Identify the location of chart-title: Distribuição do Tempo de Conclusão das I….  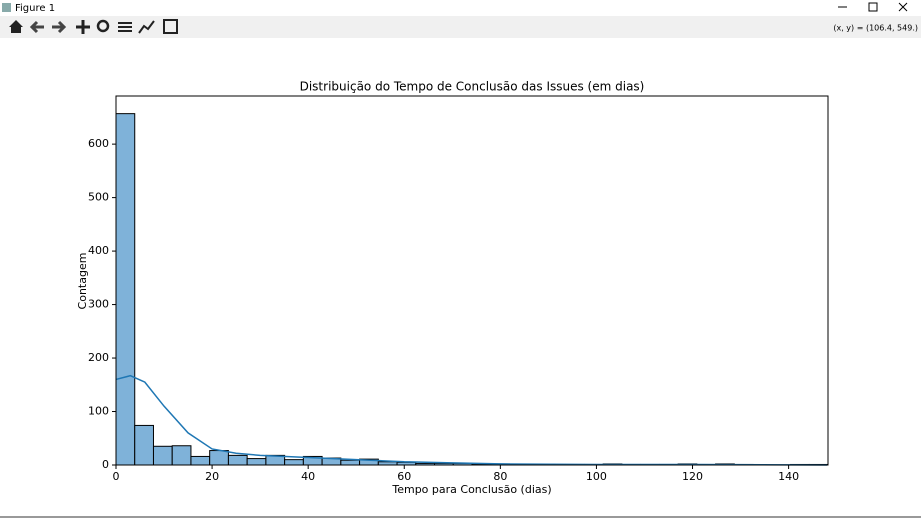
(472, 87).